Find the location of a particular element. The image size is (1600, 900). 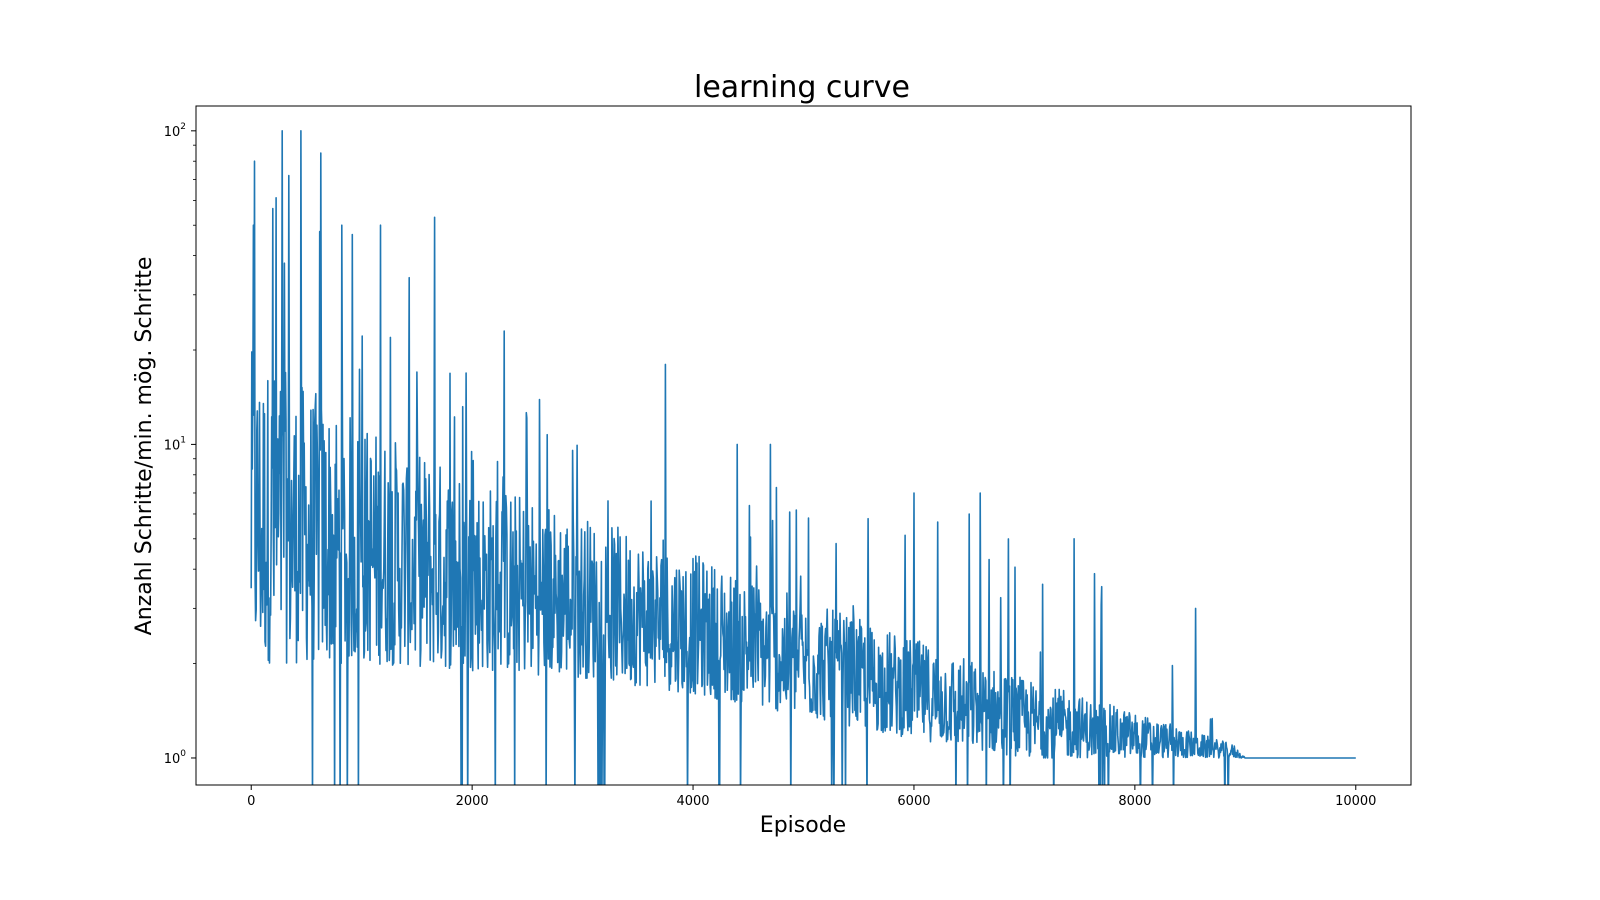

y-tick-label: 10¹ is located at coordinates (175, 444).